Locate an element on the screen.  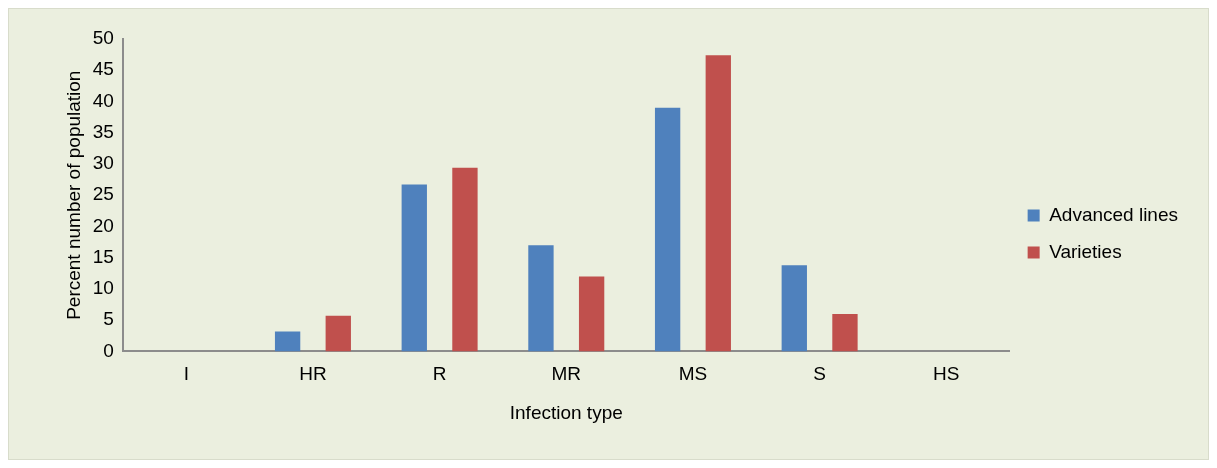
y-tick-label: 25 is located at coordinates (103, 194).